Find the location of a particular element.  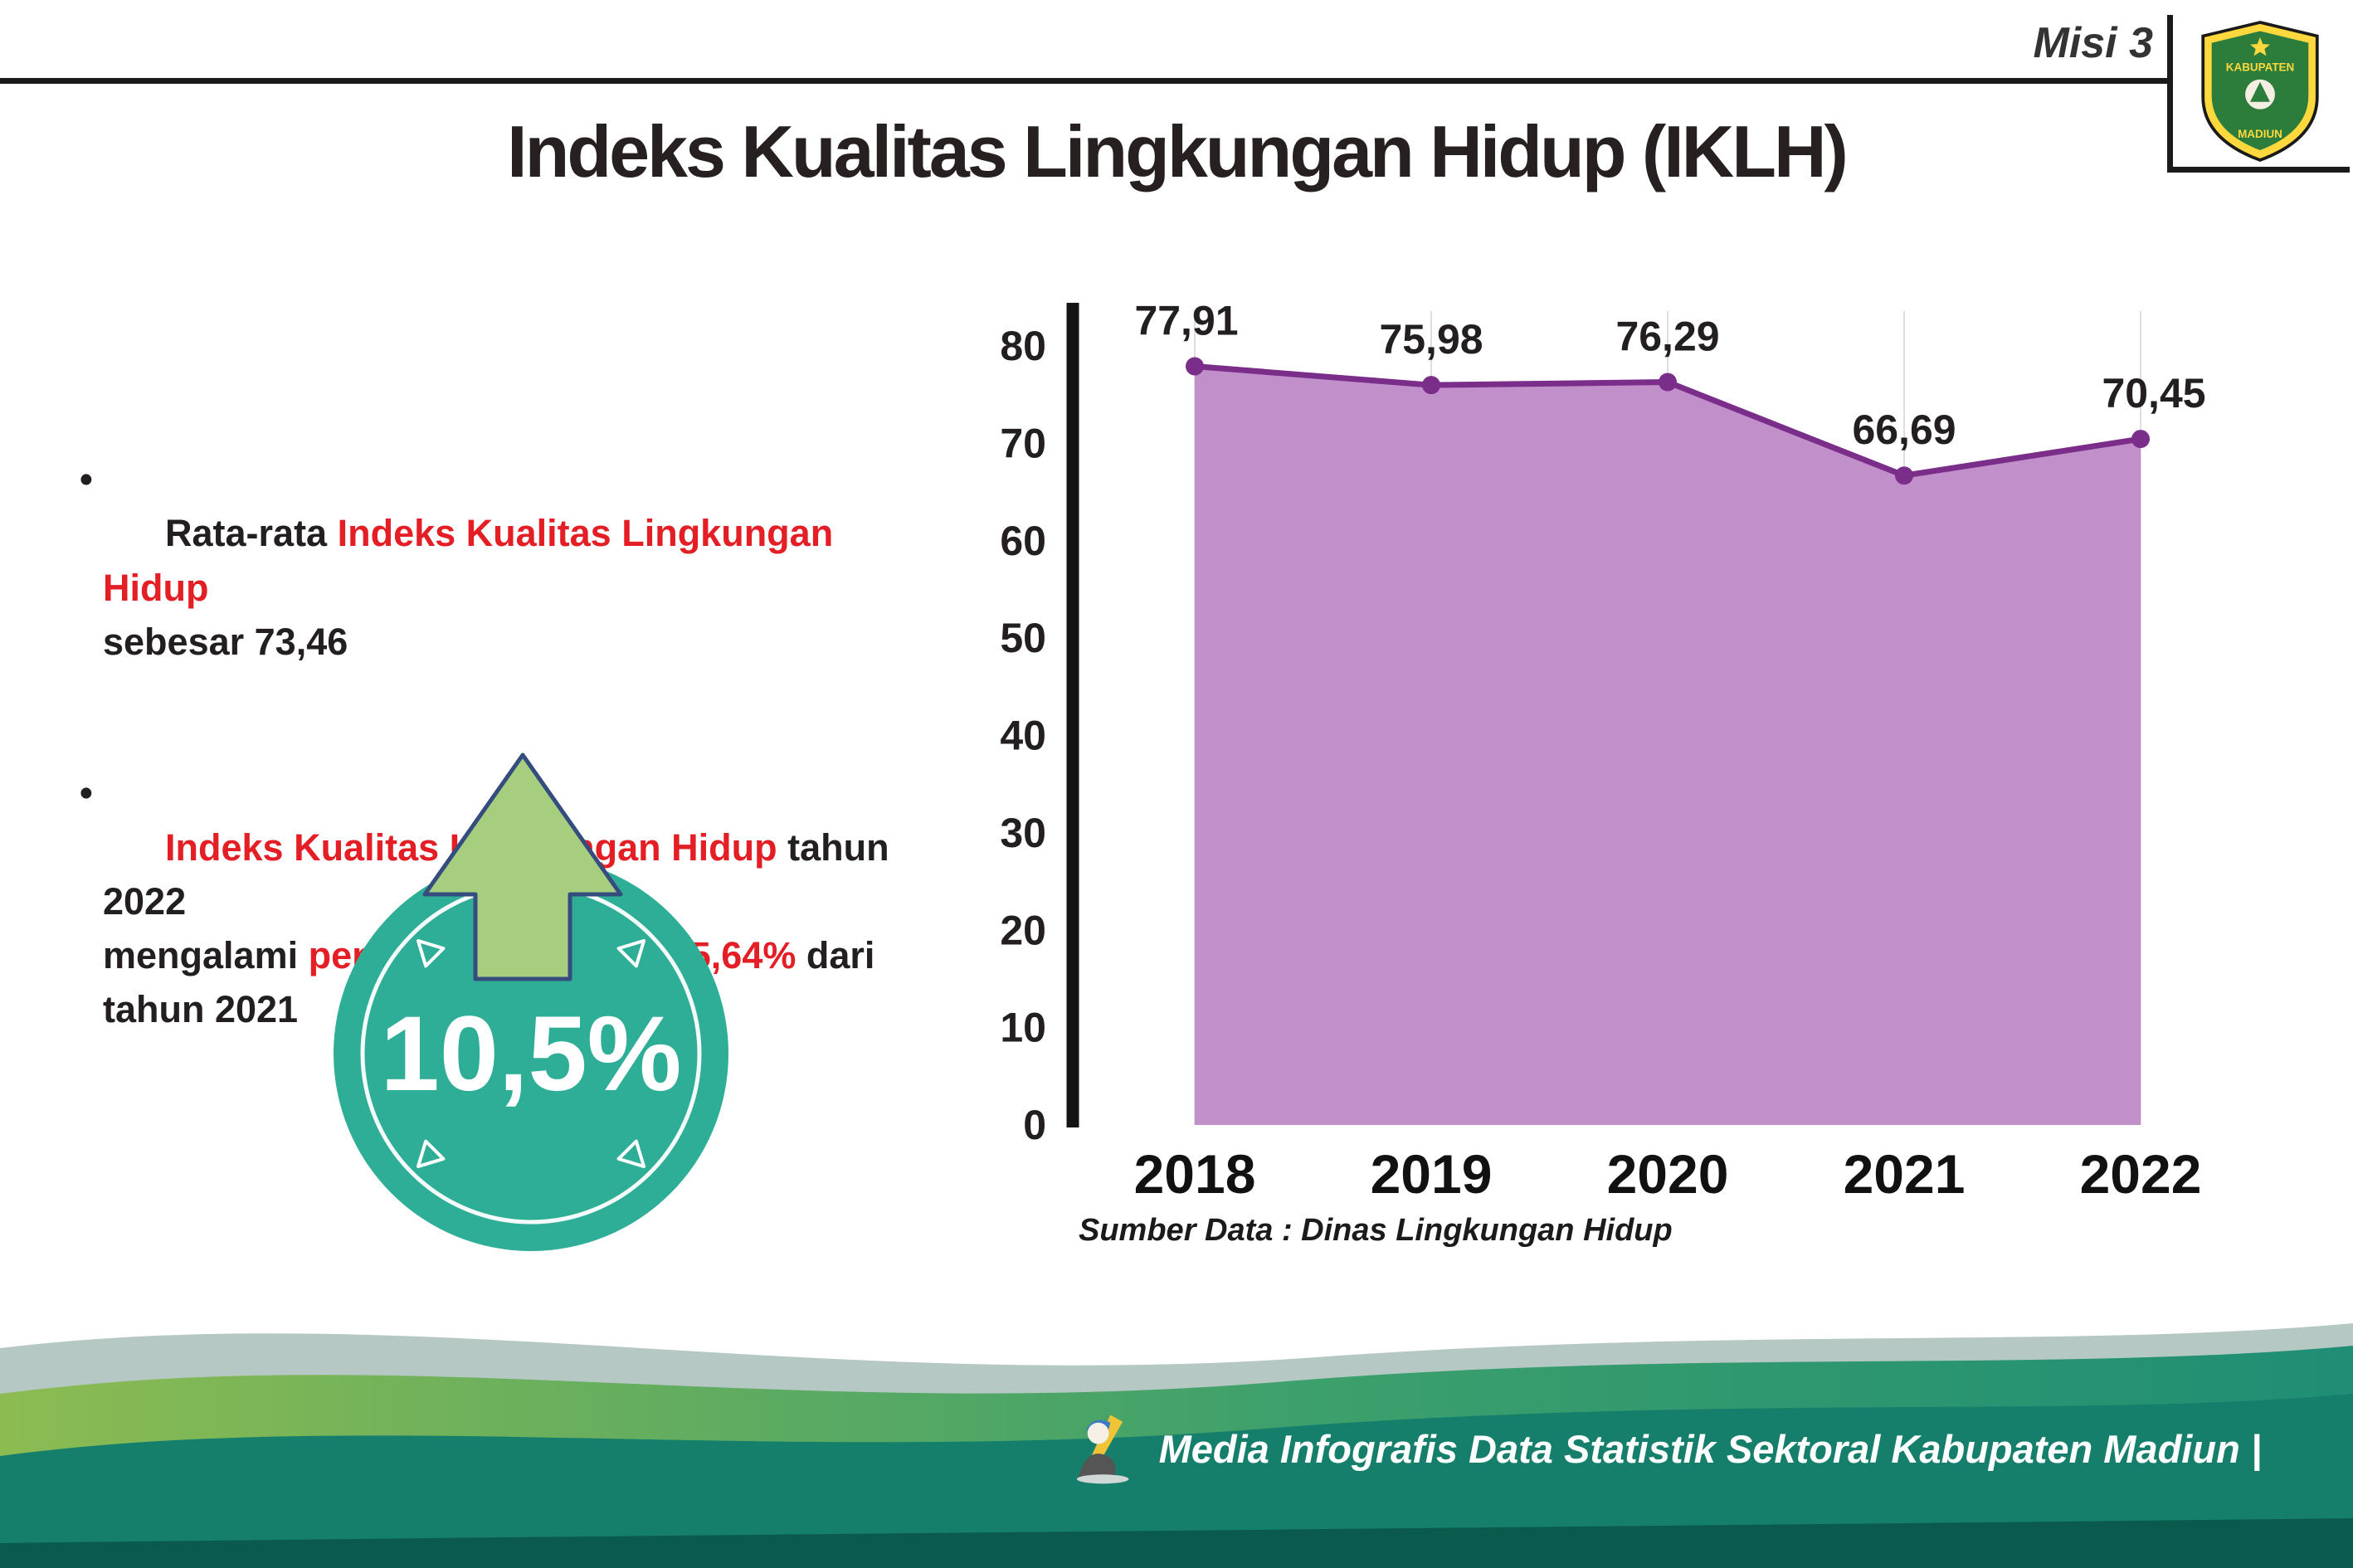

logo-star-icon is located at coordinates (2260, 46).